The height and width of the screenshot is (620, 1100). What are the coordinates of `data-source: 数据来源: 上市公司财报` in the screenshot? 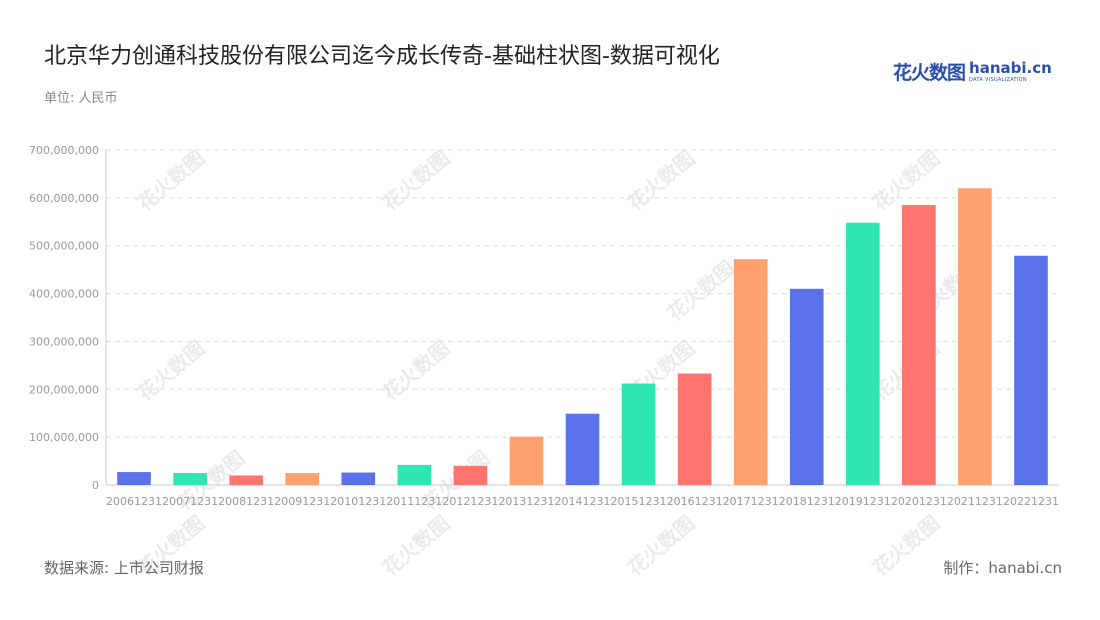 It's located at (124, 568).